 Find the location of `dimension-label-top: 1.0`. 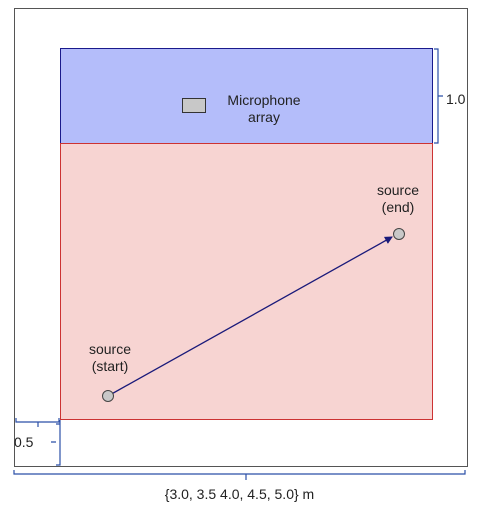

dimension-label-top: 1.0 is located at coordinates (456, 99).